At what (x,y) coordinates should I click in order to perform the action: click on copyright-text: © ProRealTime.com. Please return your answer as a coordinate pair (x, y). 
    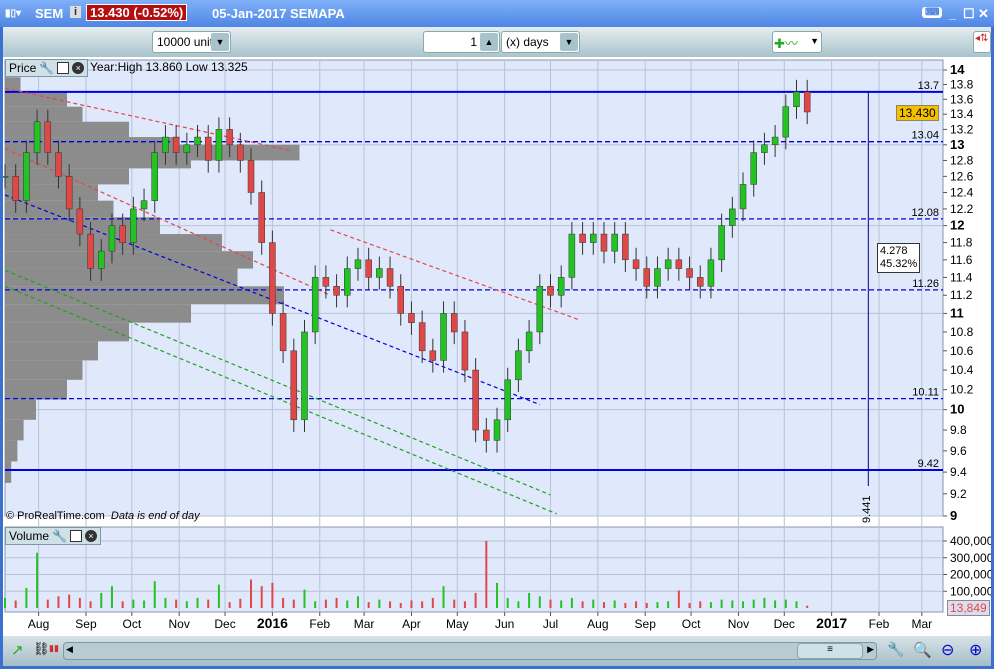
    Looking at the image, I should click on (55, 516).